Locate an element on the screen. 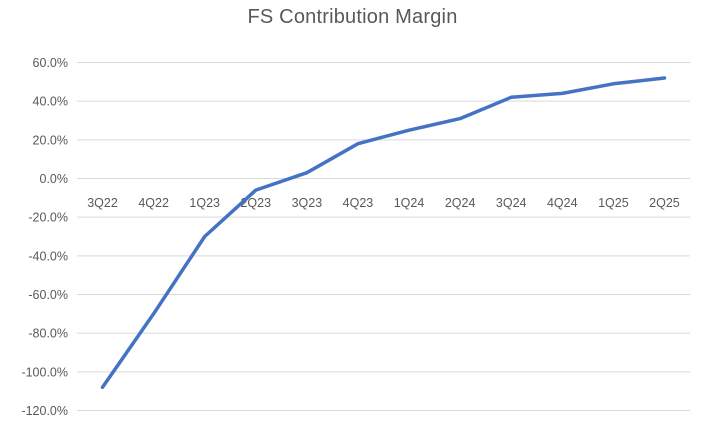  x-tick-label: 1Q25 is located at coordinates (613, 203).